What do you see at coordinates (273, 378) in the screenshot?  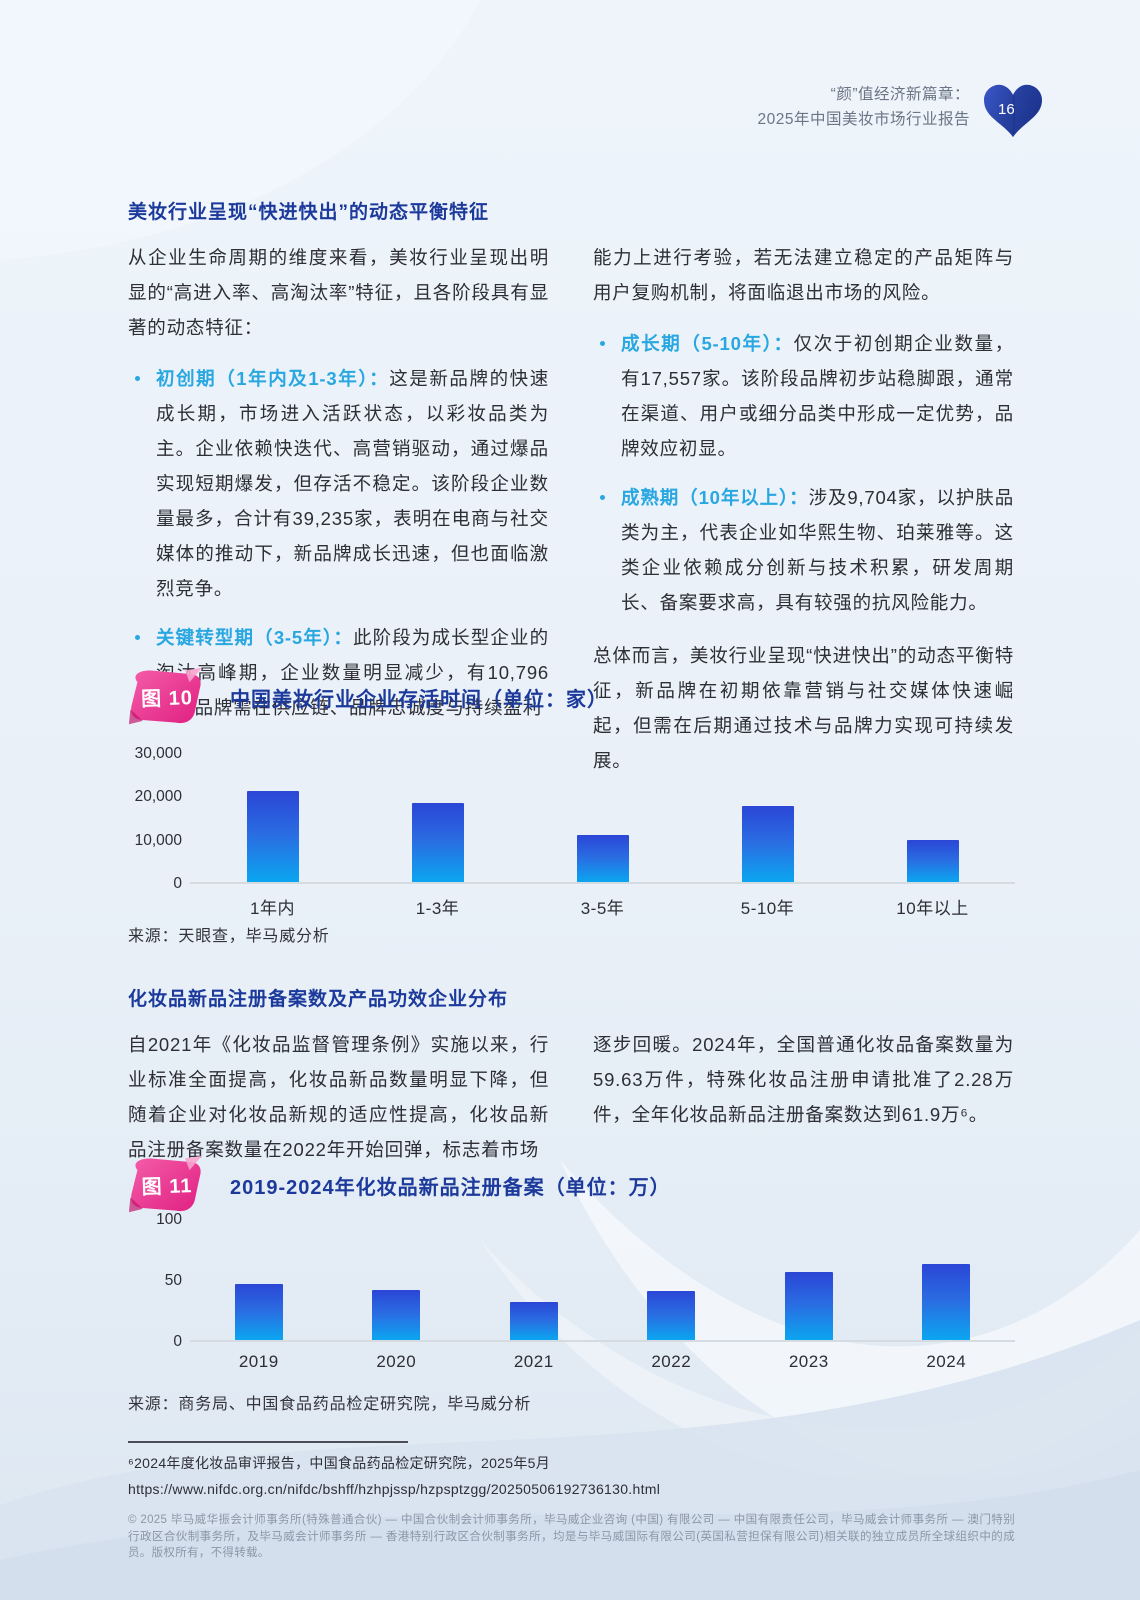 I see `bullet-term: 初创期（1年内及1-3年）：` at bounding box center [273, 378].